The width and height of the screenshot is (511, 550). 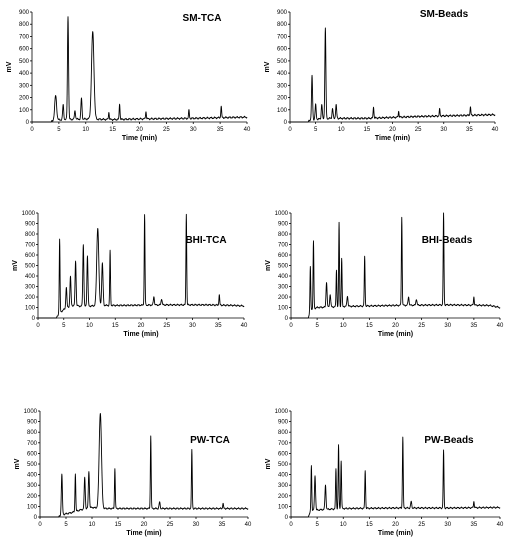 What do you see at coordinates (92, 525) in the screenshot?
I see `chart-5-x-tick-label: 10` at bounding box center [92, 525].